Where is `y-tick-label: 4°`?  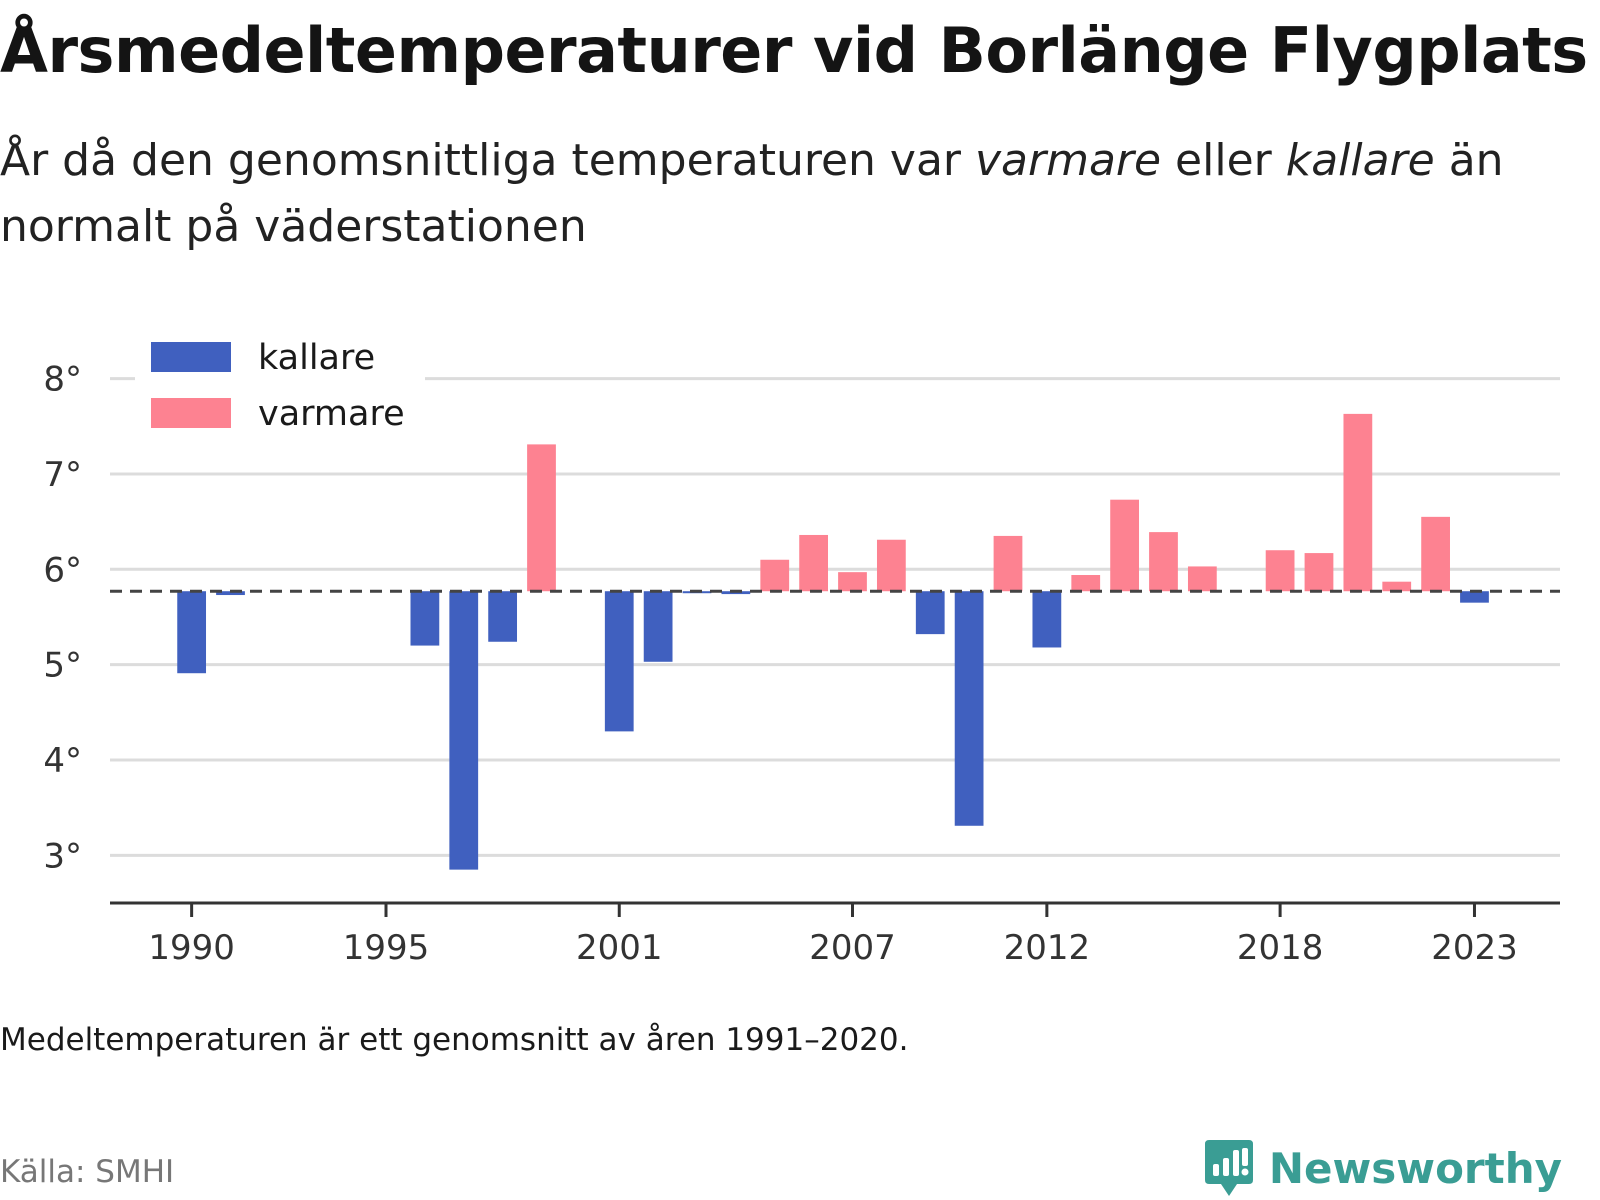
y-tick-label: 4° is located at coordinates (62, 761).